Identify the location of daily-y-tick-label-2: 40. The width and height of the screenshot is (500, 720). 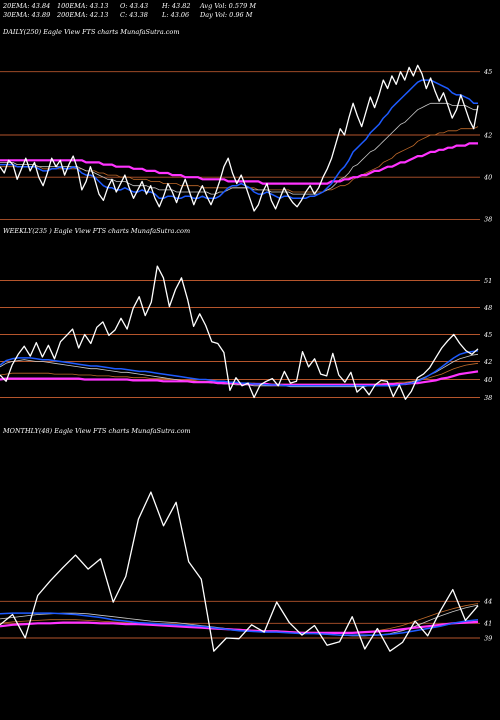
(487, 178).